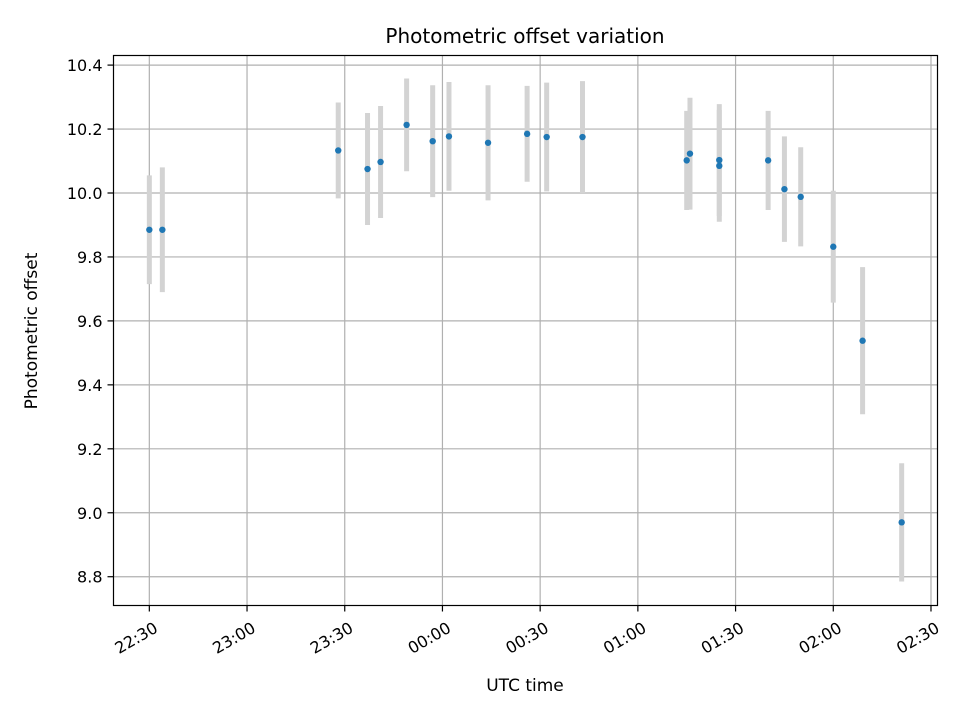 The image size is (960, 720). What do you see at coordinates (85, 129) in the screenshot?
I see `y-tick-label: 10.2` at bounding box center [85, 129].